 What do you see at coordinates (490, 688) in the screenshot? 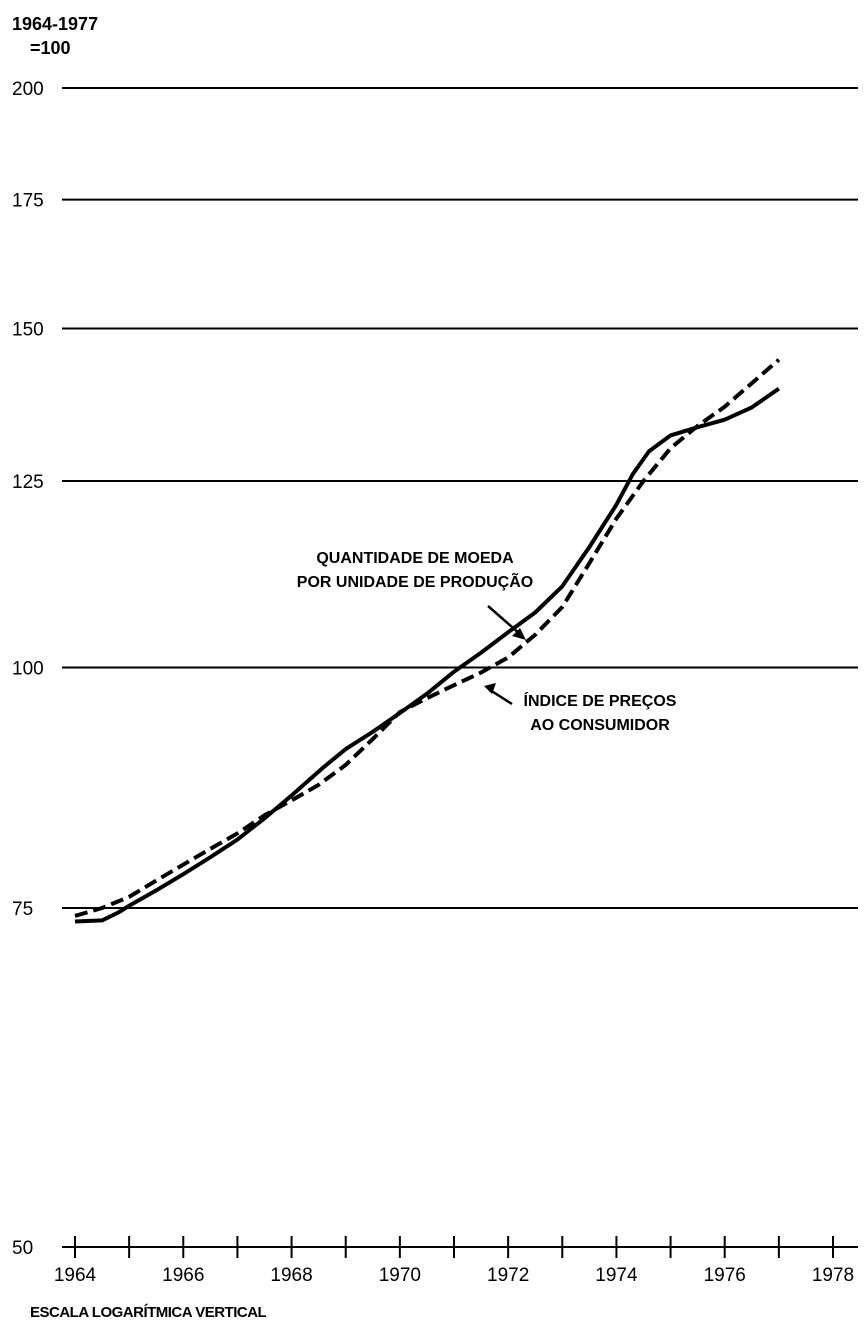
I see `annotation-cpi-arrowhead` at bounding box center [490, 688].